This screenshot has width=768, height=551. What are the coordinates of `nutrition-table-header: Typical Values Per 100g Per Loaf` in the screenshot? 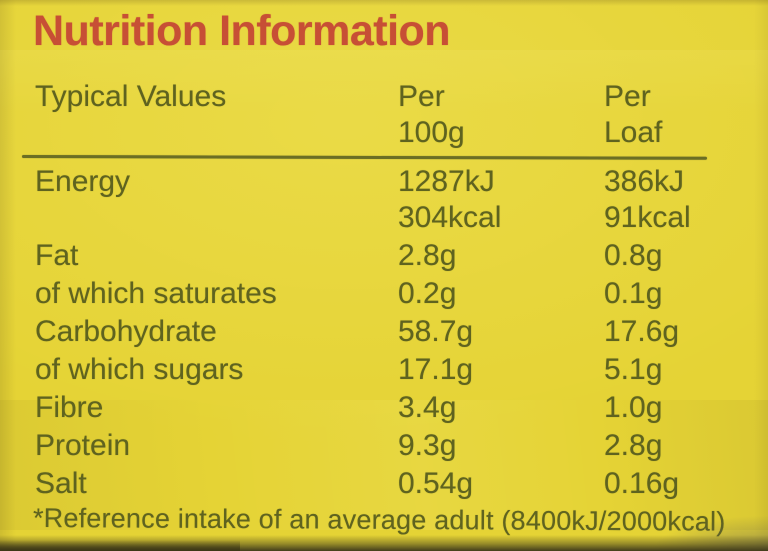 It's located at (385, 115).